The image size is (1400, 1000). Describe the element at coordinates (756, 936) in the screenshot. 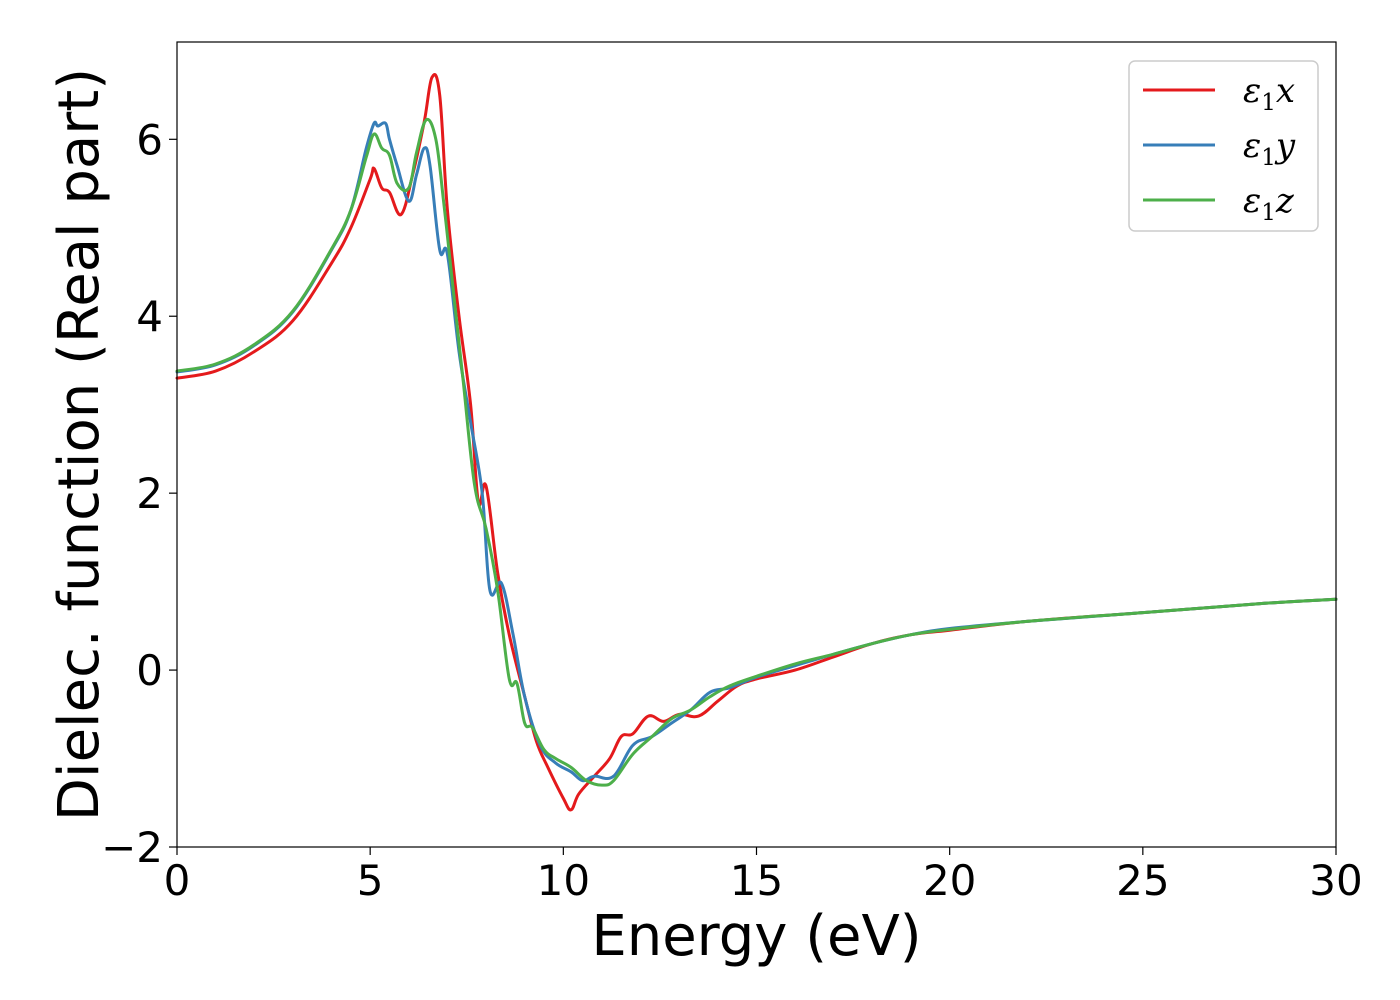

I see `x-axis-label: Energy (eV)` at that location.